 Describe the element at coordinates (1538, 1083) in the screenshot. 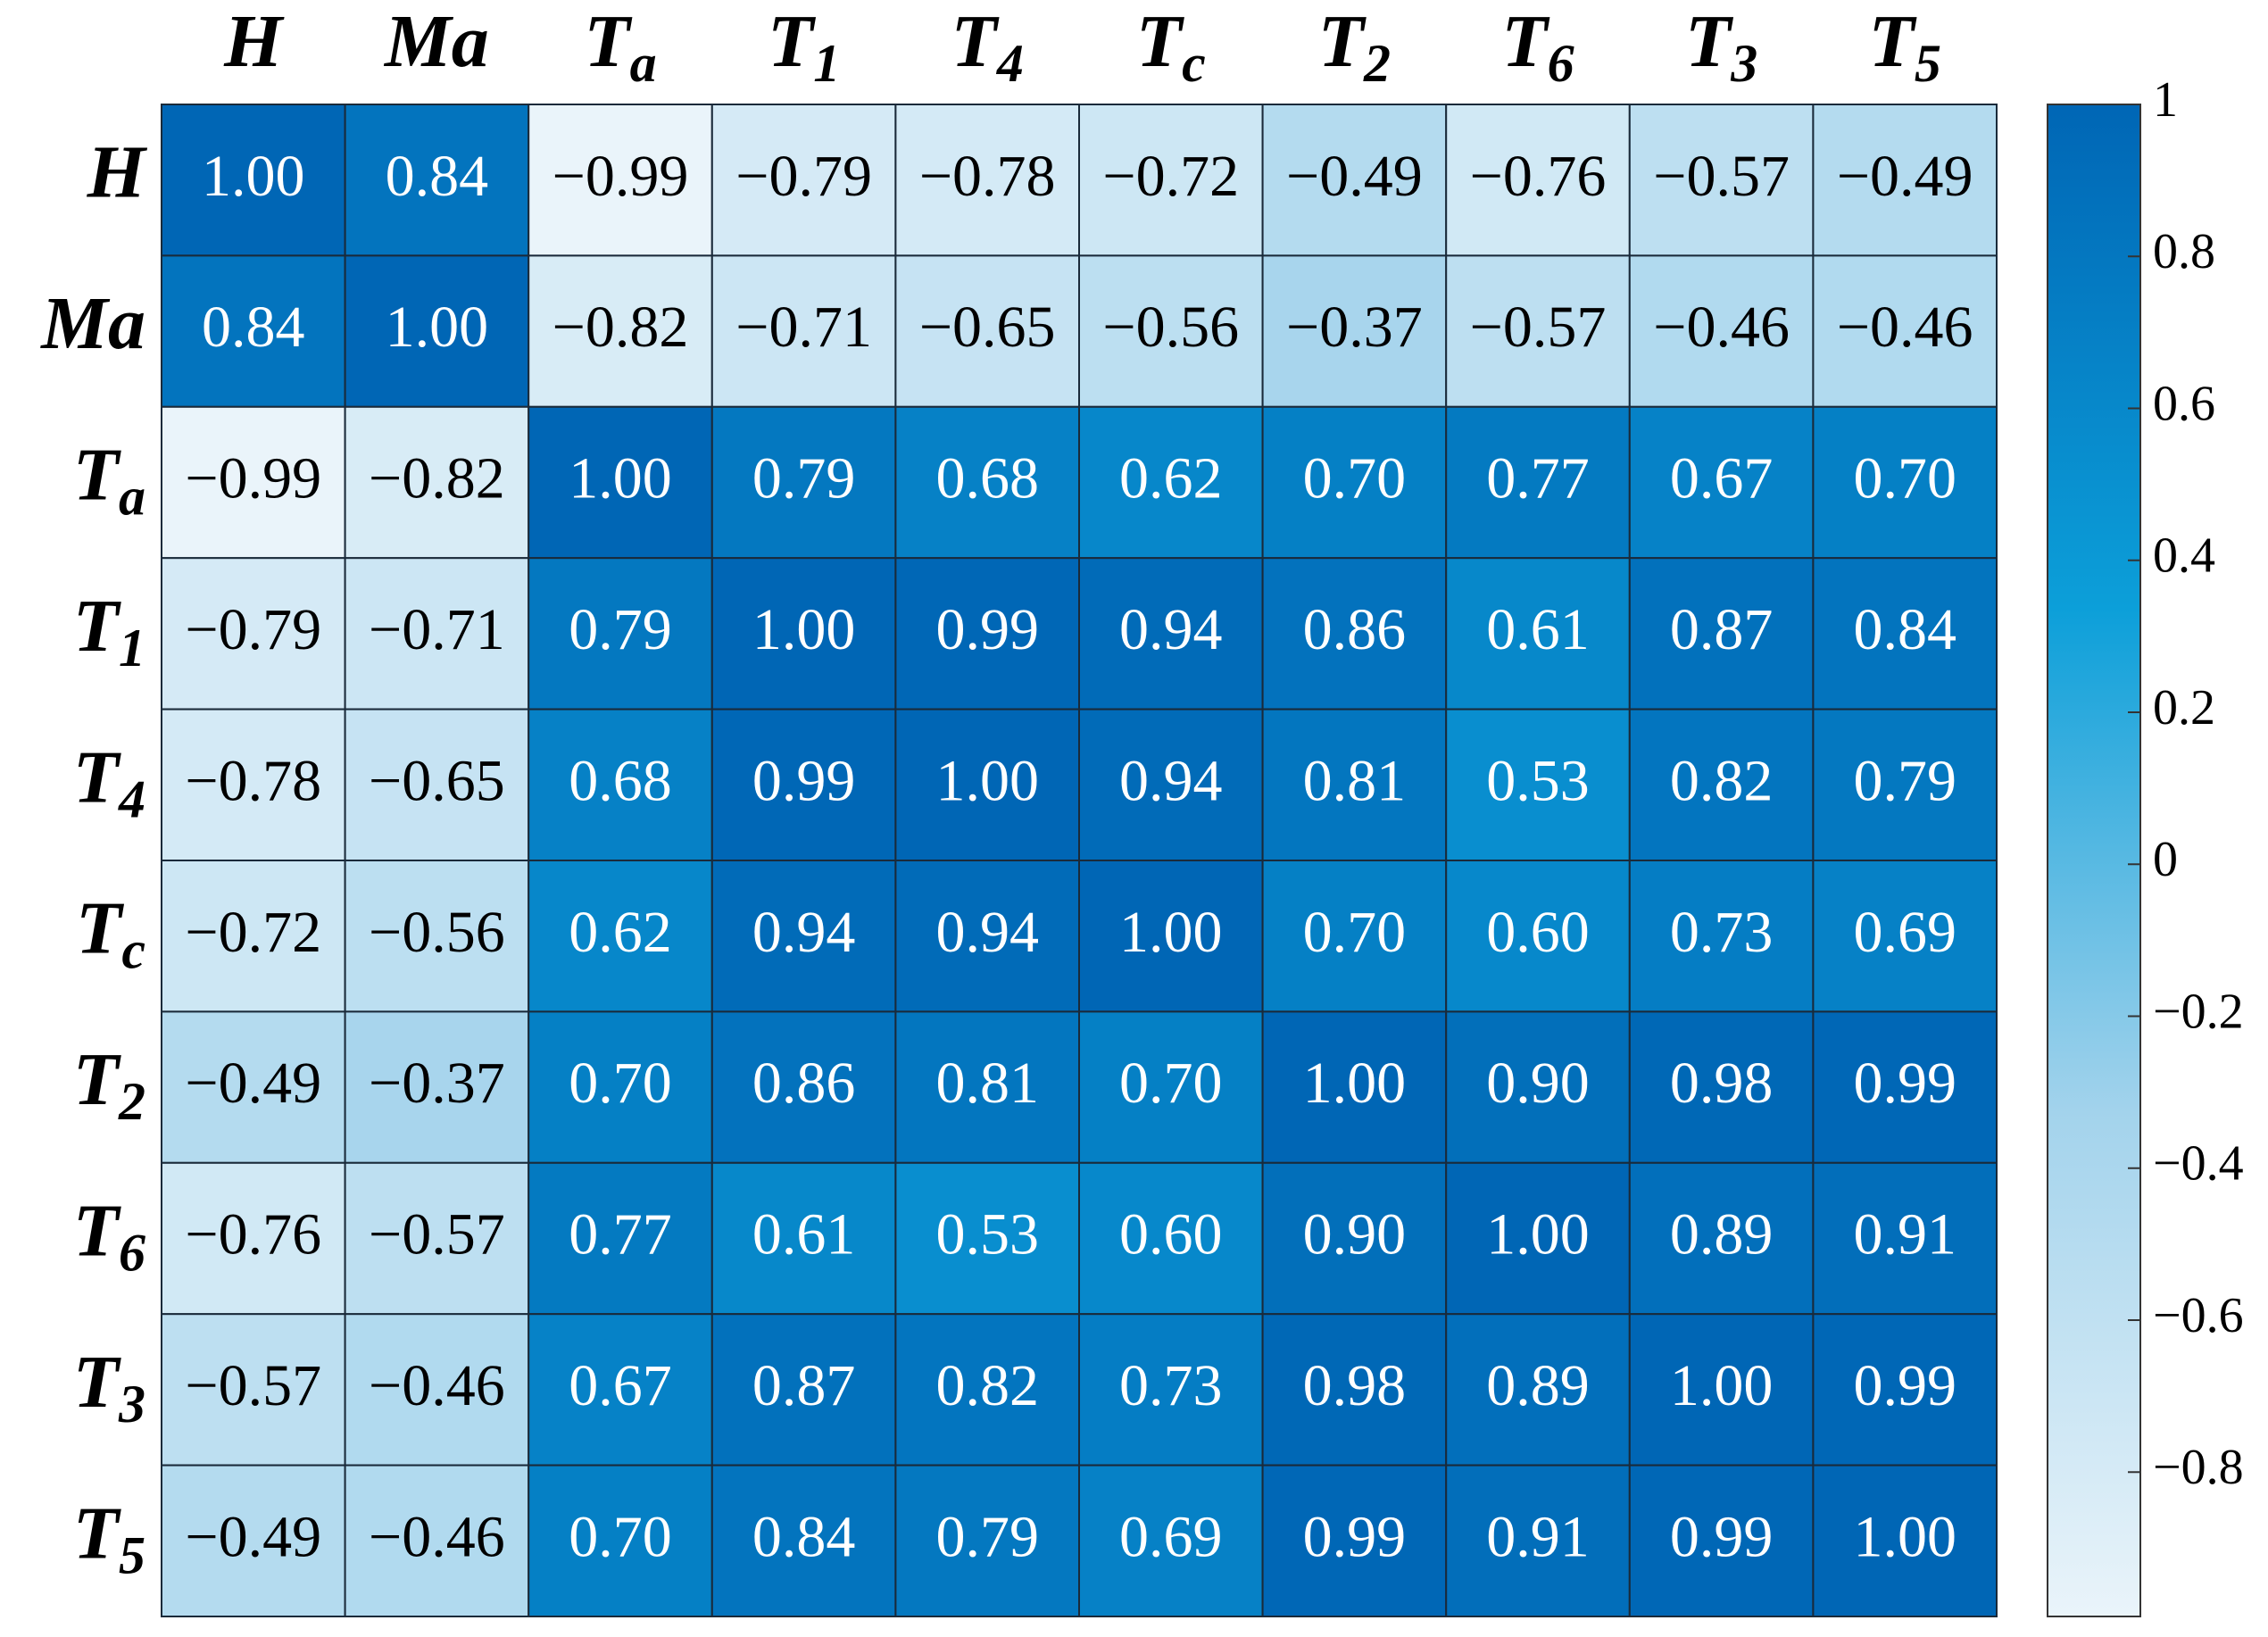

I see `cell-value: 0.90` at that location.